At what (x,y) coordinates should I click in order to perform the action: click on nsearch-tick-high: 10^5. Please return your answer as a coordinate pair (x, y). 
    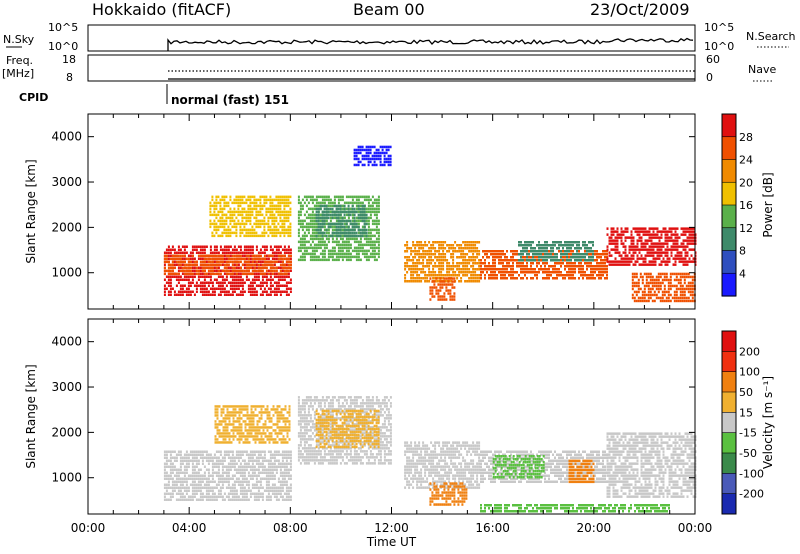
    Looking at the image, I should click on (719, 27).